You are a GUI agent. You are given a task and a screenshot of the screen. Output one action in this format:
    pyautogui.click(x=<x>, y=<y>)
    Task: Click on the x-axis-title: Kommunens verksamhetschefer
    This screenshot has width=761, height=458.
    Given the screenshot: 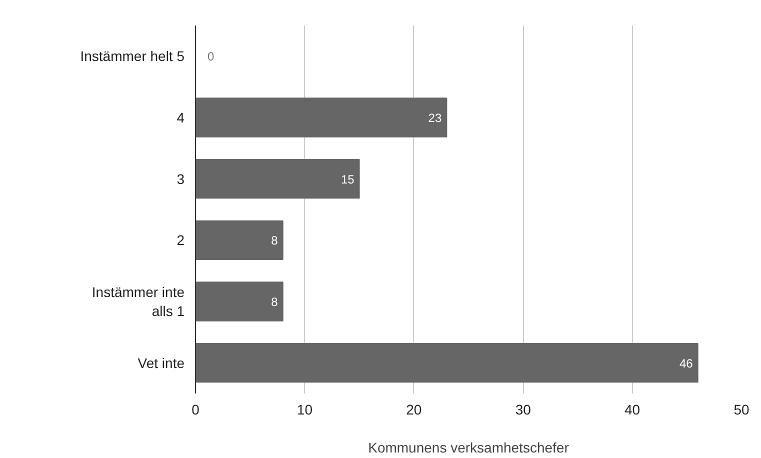 What is the action you would take?
    pyautogui.click(x=469, y=448)
    